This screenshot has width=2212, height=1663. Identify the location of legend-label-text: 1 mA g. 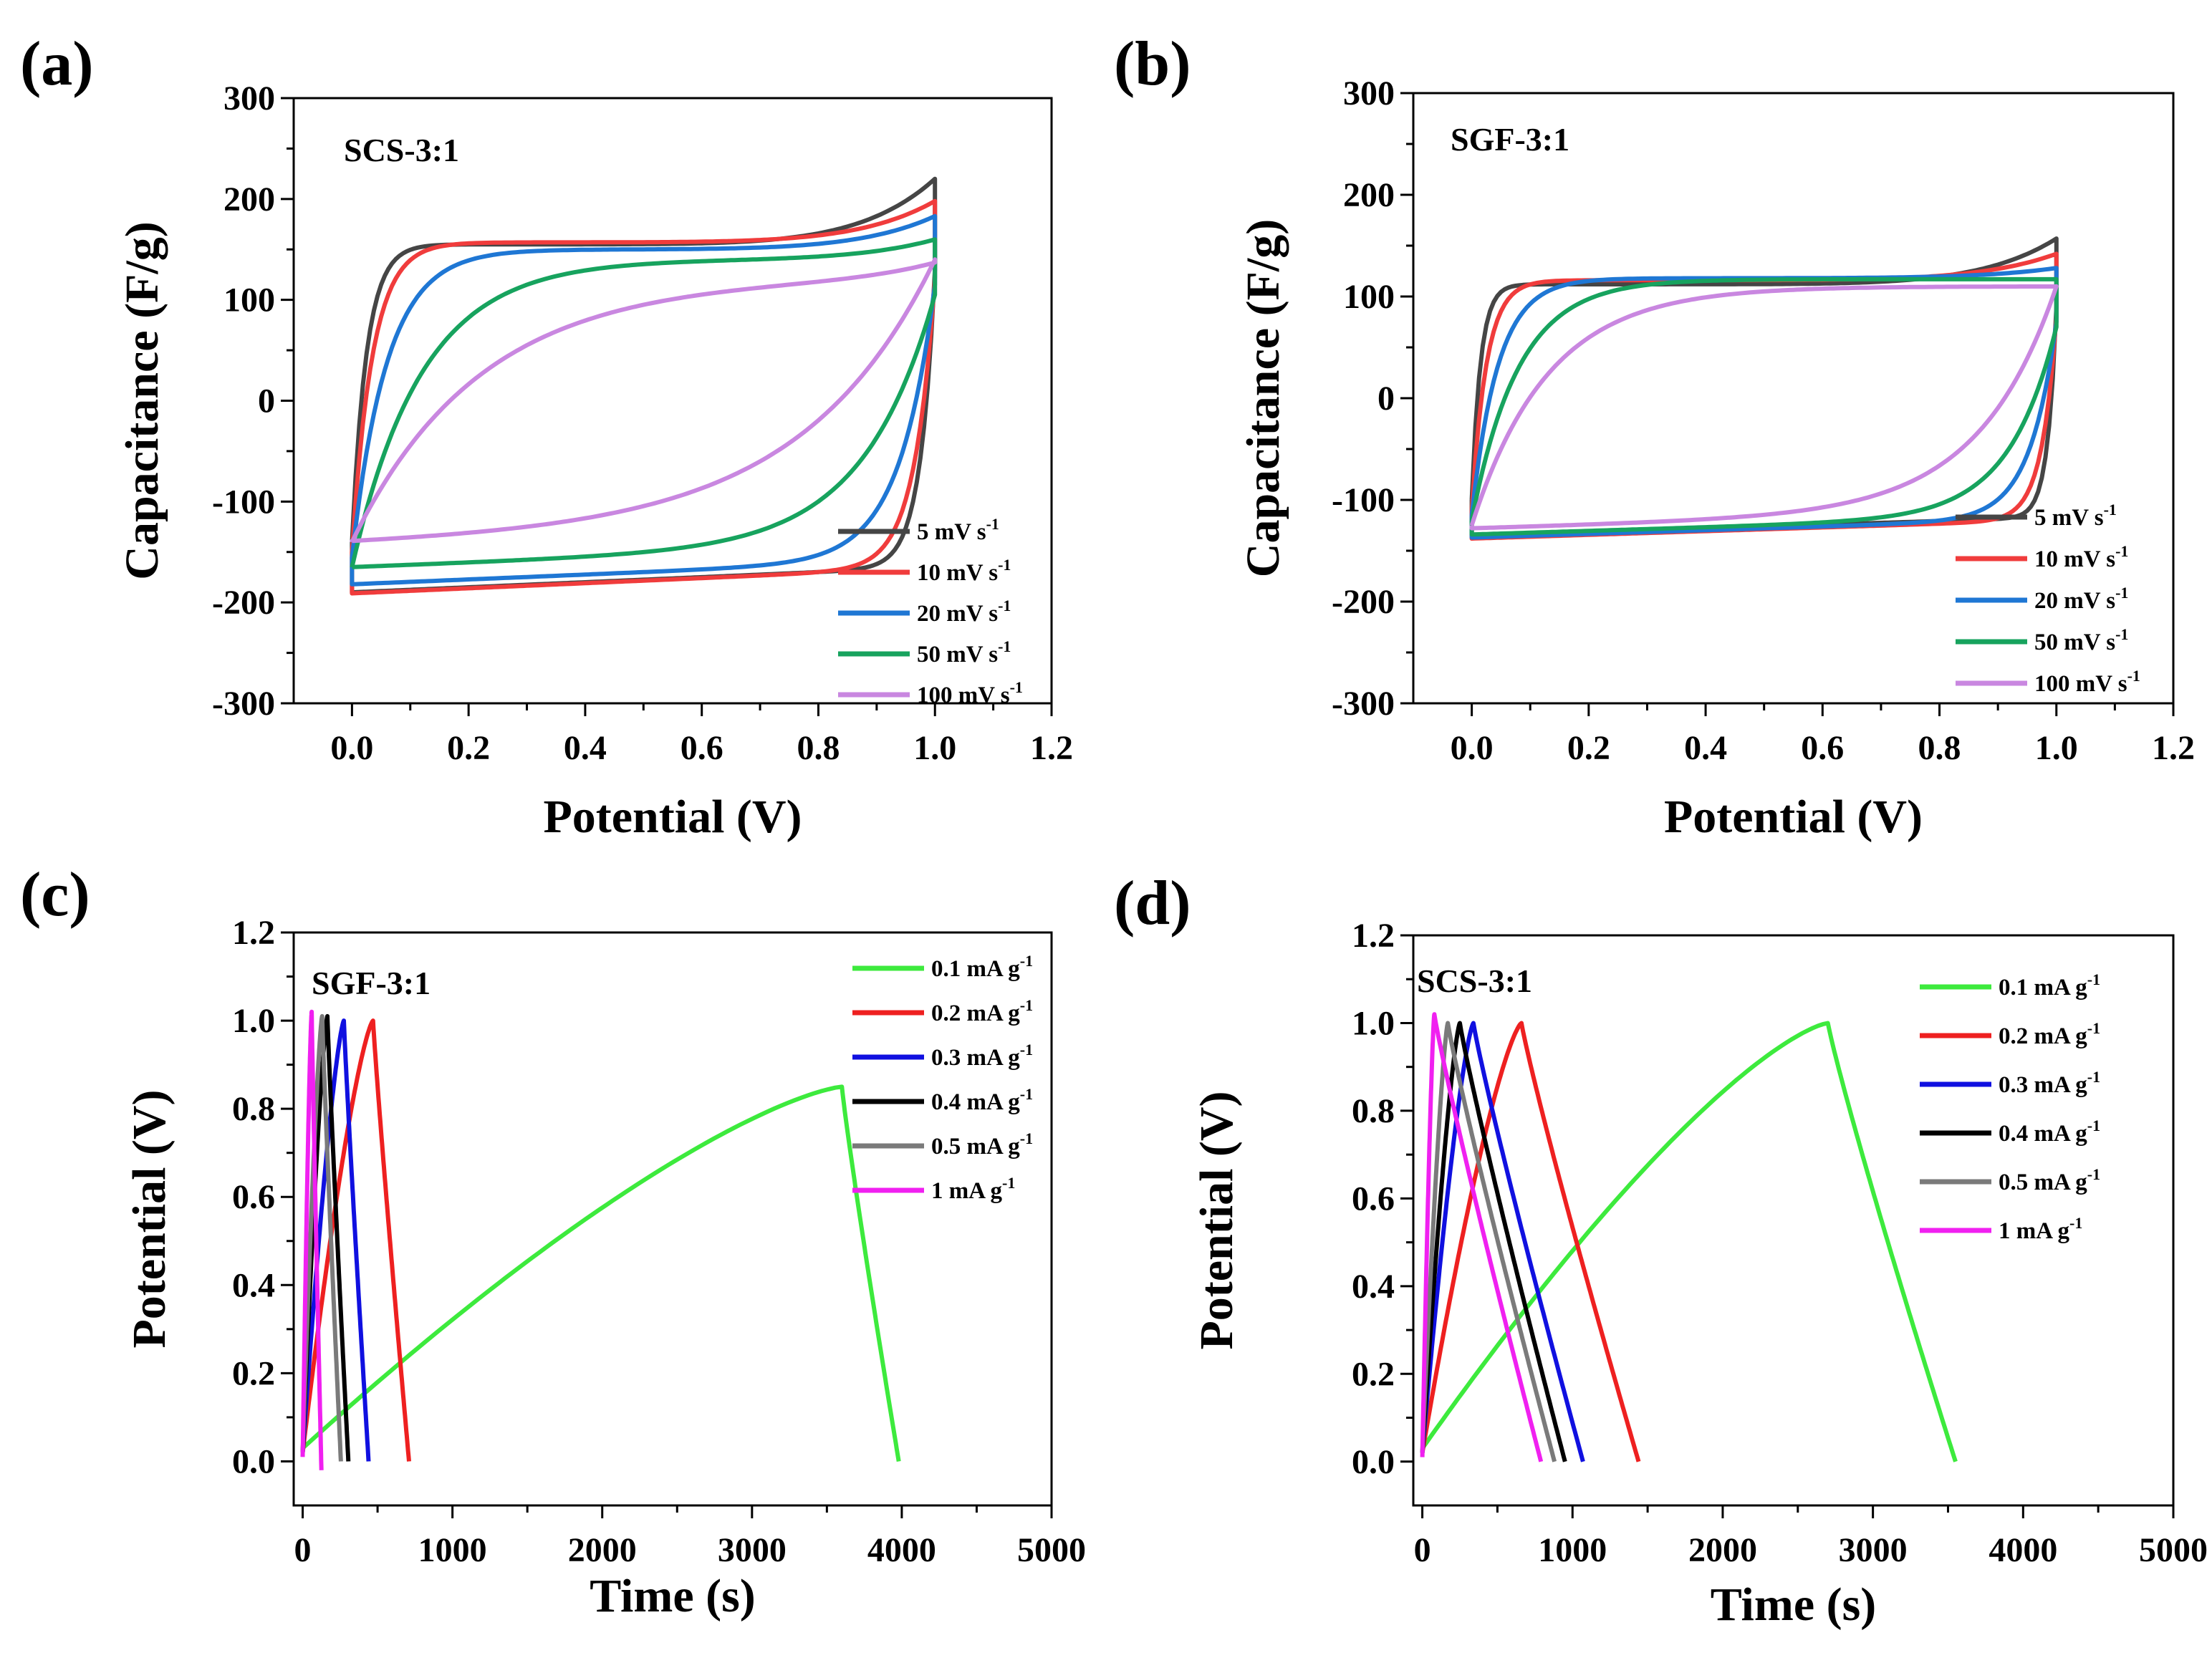
(967, 1191).